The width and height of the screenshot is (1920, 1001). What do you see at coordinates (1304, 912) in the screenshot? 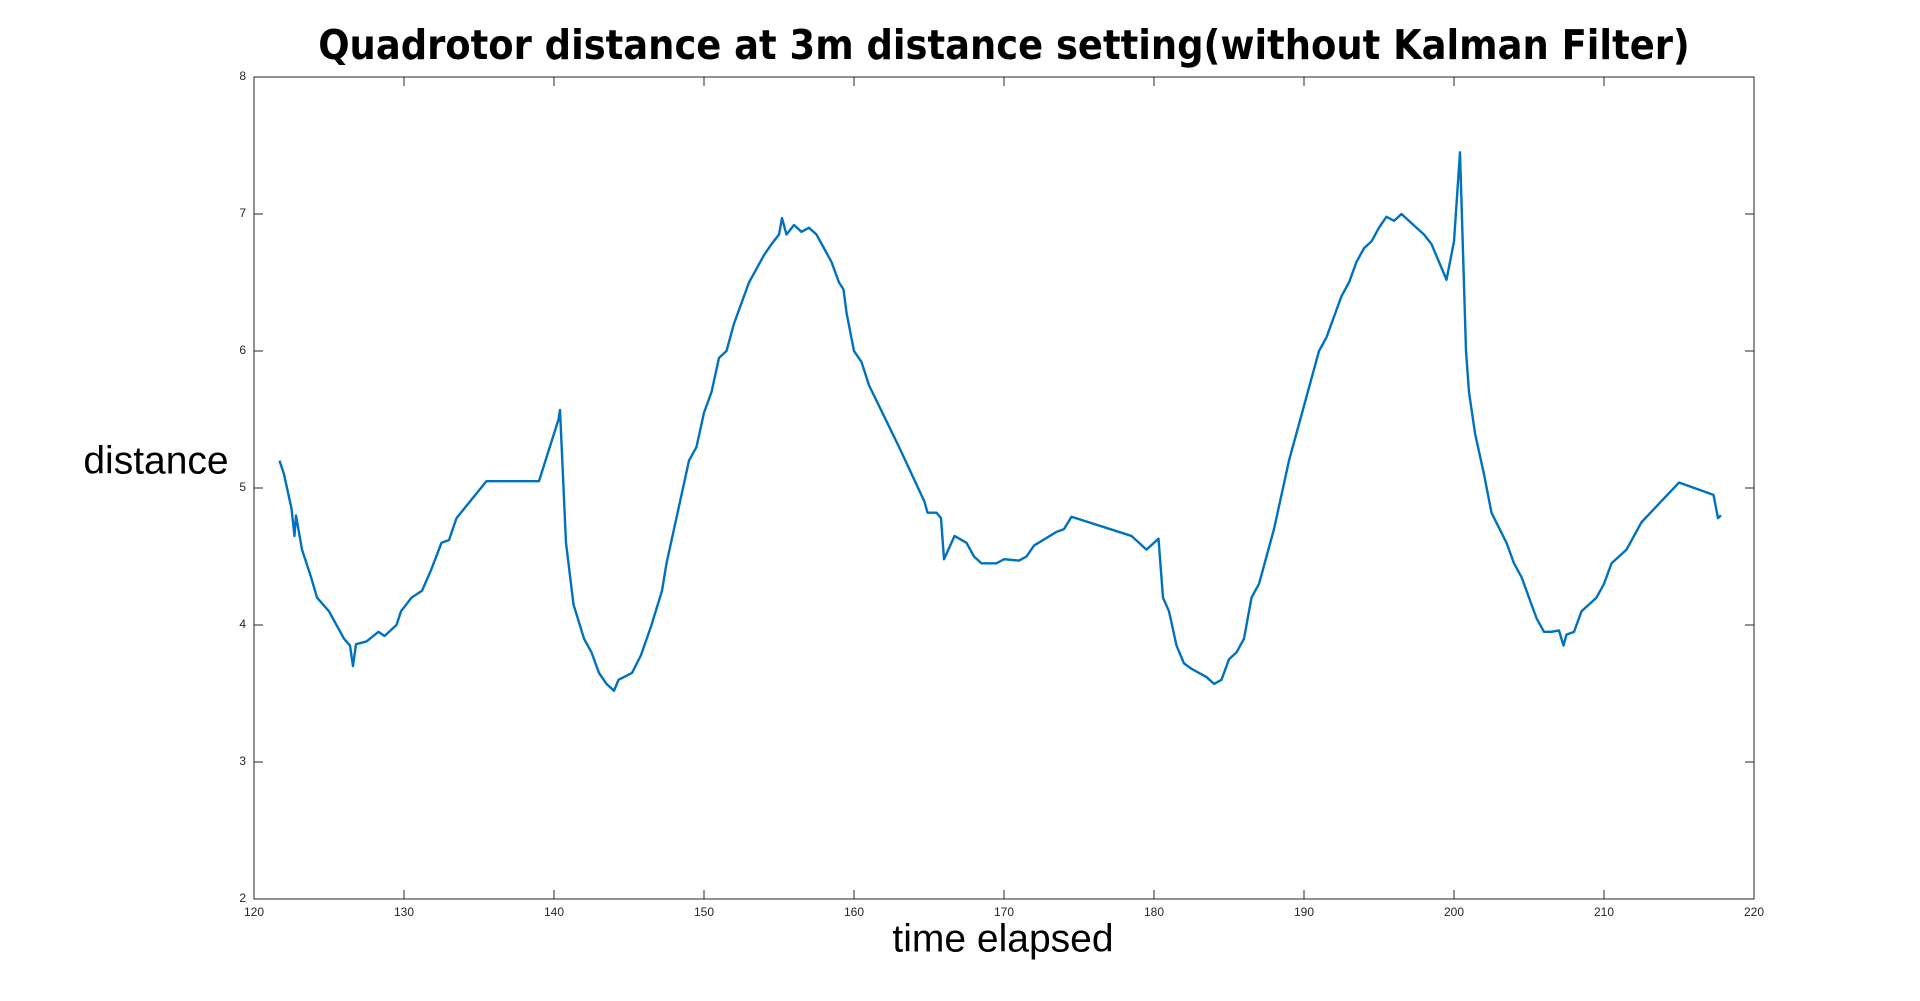
I see `x-tick-label: 190` at bounding box center [1304, 912].